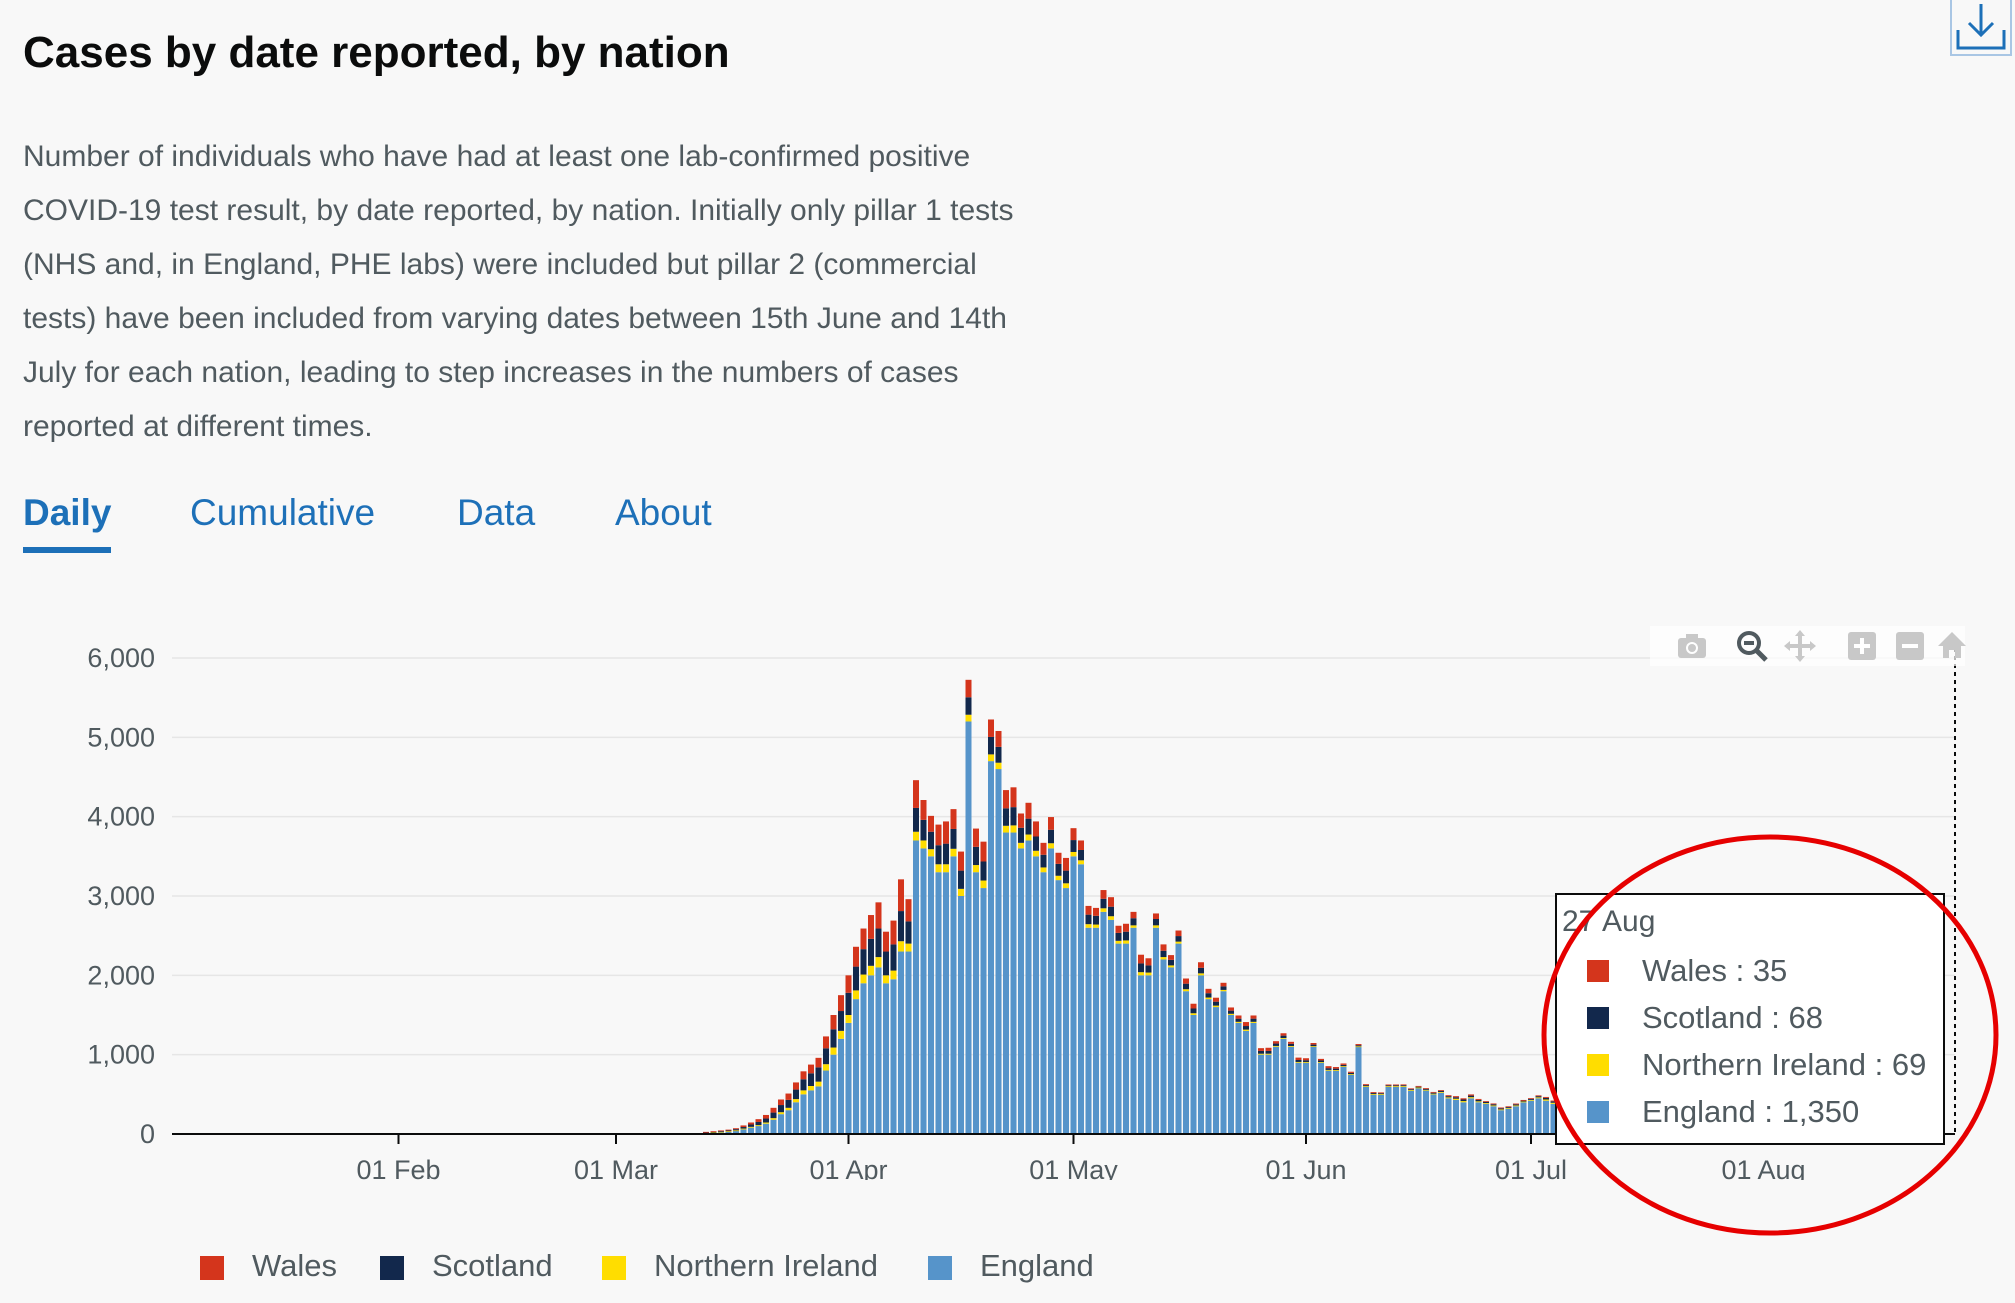 Image resolution: width=2015 pixels, height=1303 pixels. I want to click on download-button, so click(1981, 28).